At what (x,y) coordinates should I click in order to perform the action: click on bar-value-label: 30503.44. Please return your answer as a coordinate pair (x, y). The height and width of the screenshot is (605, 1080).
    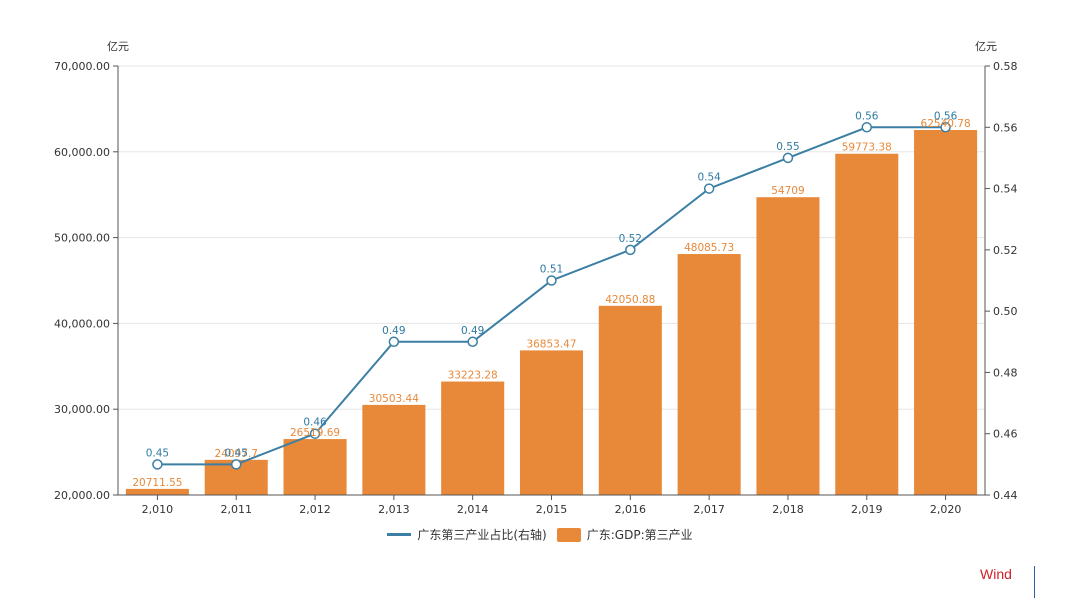
    Looking at the image, I should click on (394, 399).